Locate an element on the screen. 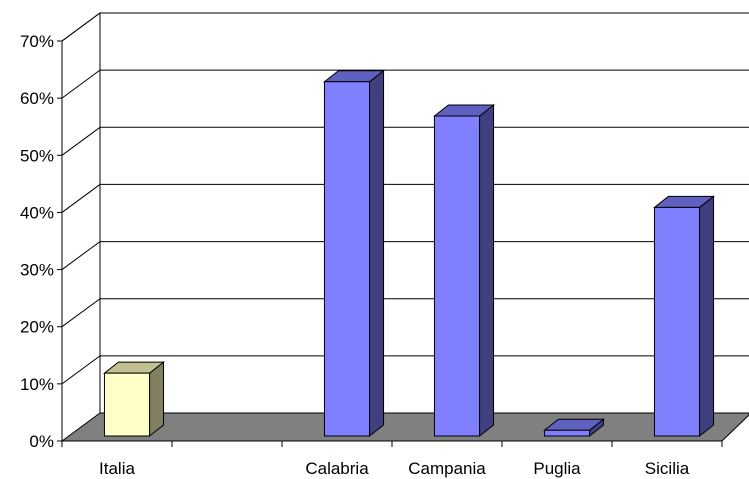 The image size is (749, 479). y-tick-label: 10% is located at coordinates (37, 384).